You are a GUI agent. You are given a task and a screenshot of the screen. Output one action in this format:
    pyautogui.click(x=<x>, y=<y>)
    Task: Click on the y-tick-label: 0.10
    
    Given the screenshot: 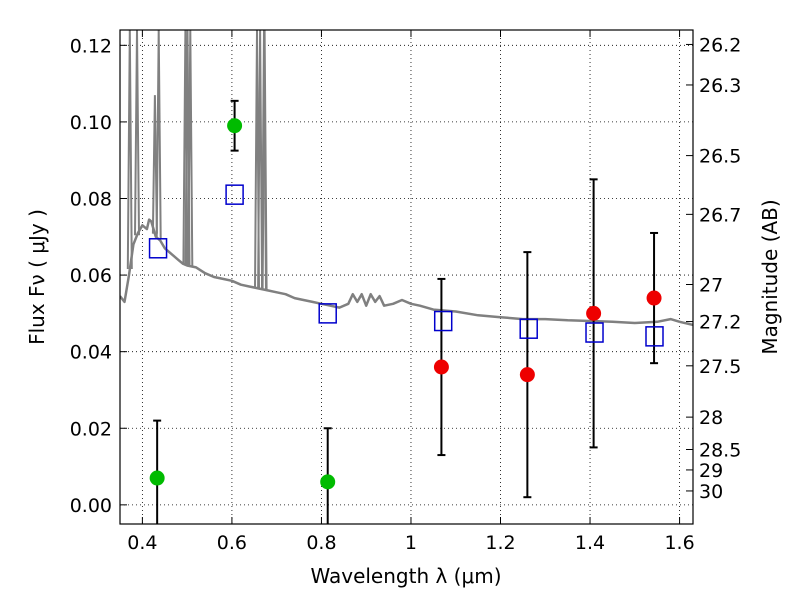 What is the action you would take?
    pyautogui.click(x=91, y=123)
    